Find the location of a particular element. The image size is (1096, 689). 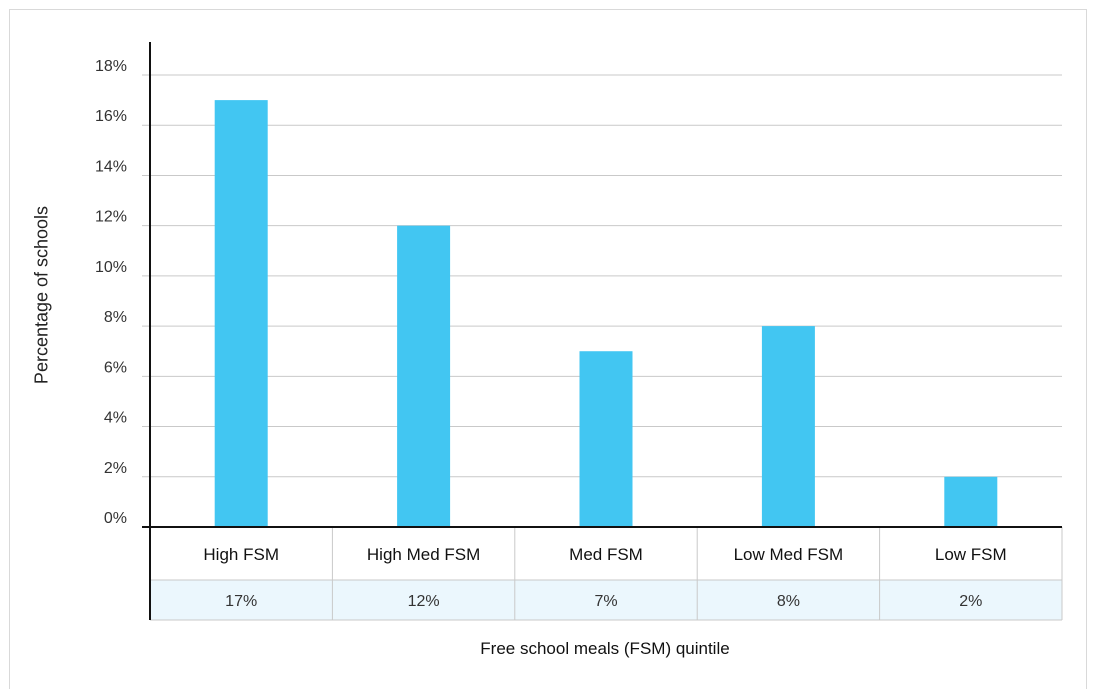

category-label: High Med FSM is located at coordinates (423, 554).